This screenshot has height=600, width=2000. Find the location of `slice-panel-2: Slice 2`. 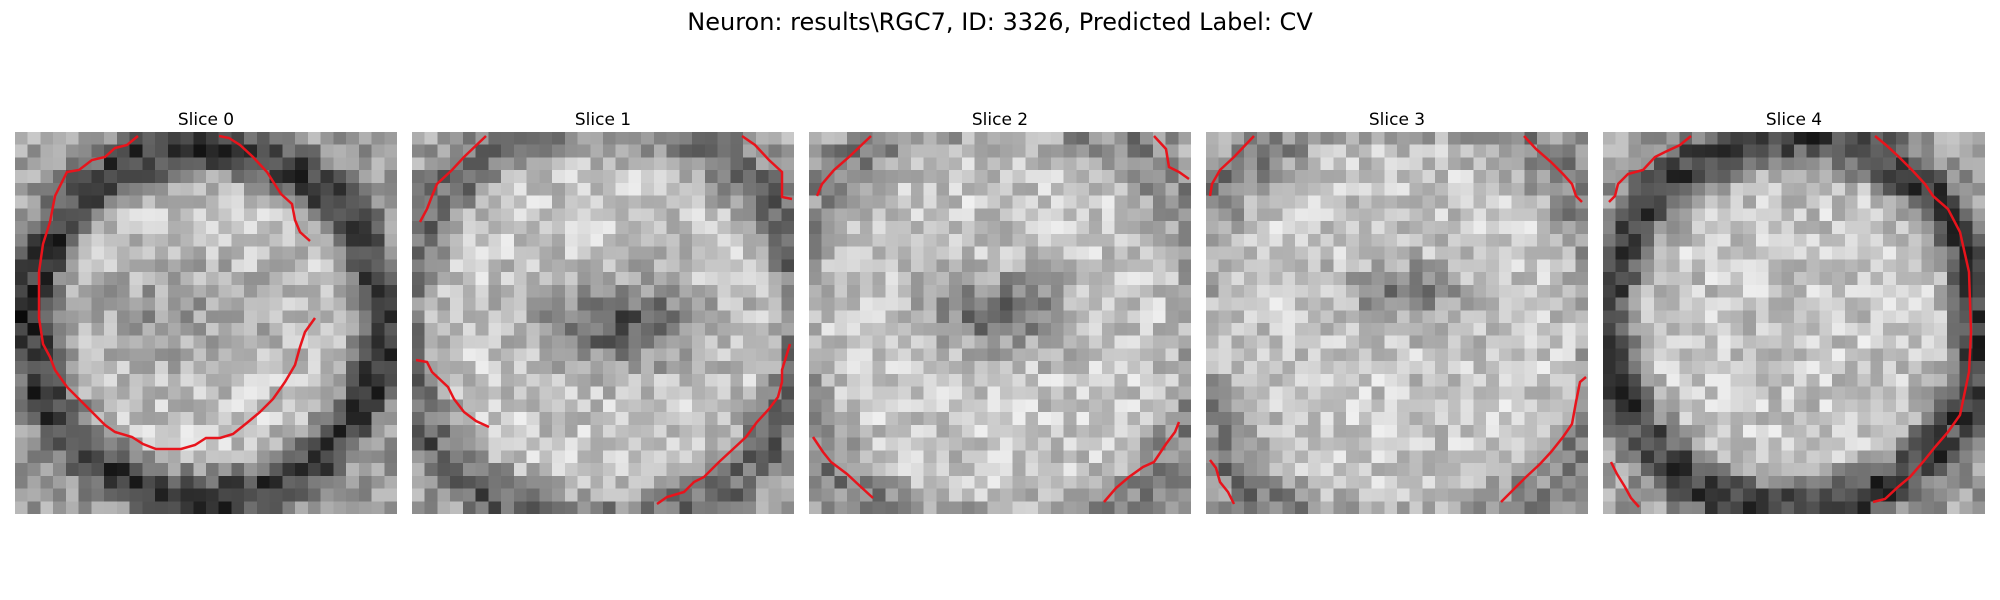

slice-panel-2: Slice 2 is located at coordinates (1000, 311).